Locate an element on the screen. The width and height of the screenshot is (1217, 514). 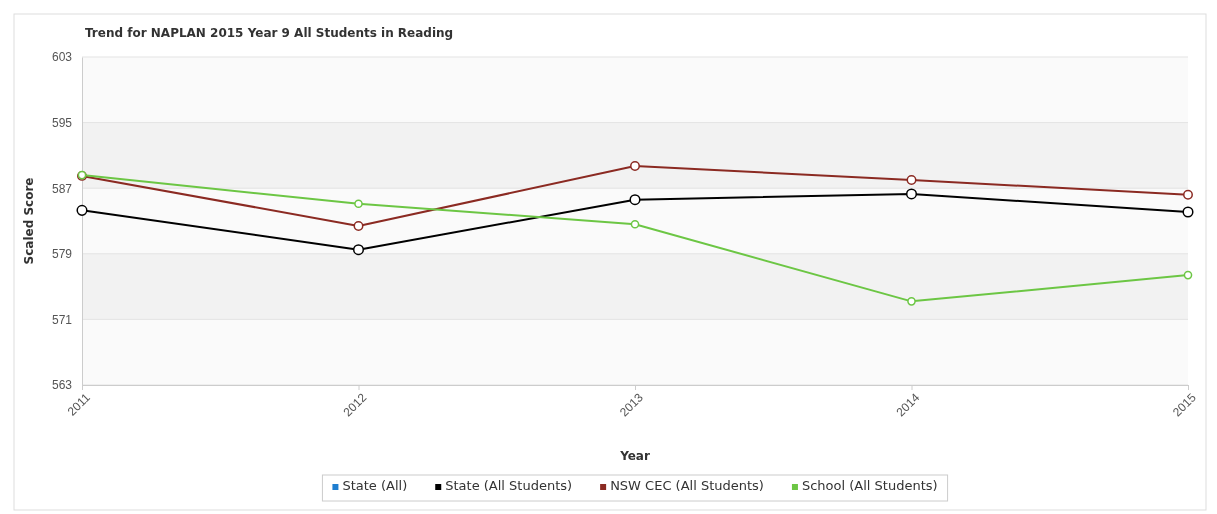
y-tick-label: 595 is located at coordinates (62, 122).